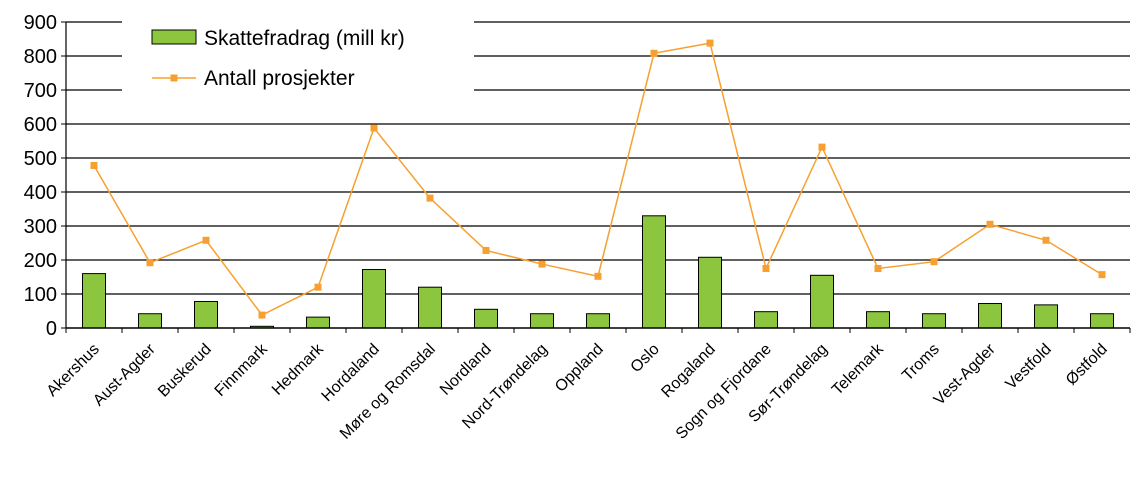 This screenshot has height=490, width=1133. What do you see at coordinates (185, 371) in the screenshot?
I see `x-tick-label: Buskerud` at bounding box center [185, 371].